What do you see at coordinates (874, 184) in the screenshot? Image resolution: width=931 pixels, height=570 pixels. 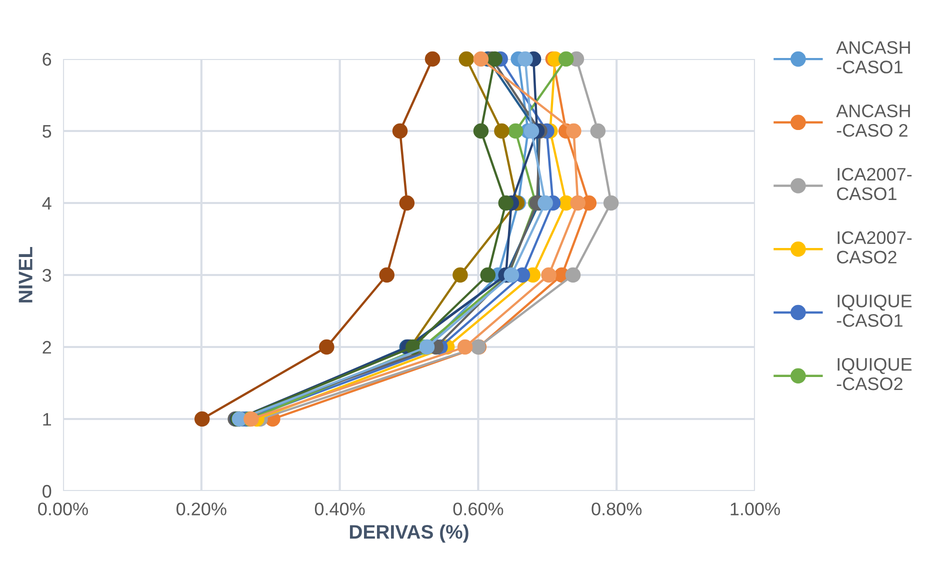 I see `legend-label: ICA2007- CASO1` at bounding box center [874, 184].